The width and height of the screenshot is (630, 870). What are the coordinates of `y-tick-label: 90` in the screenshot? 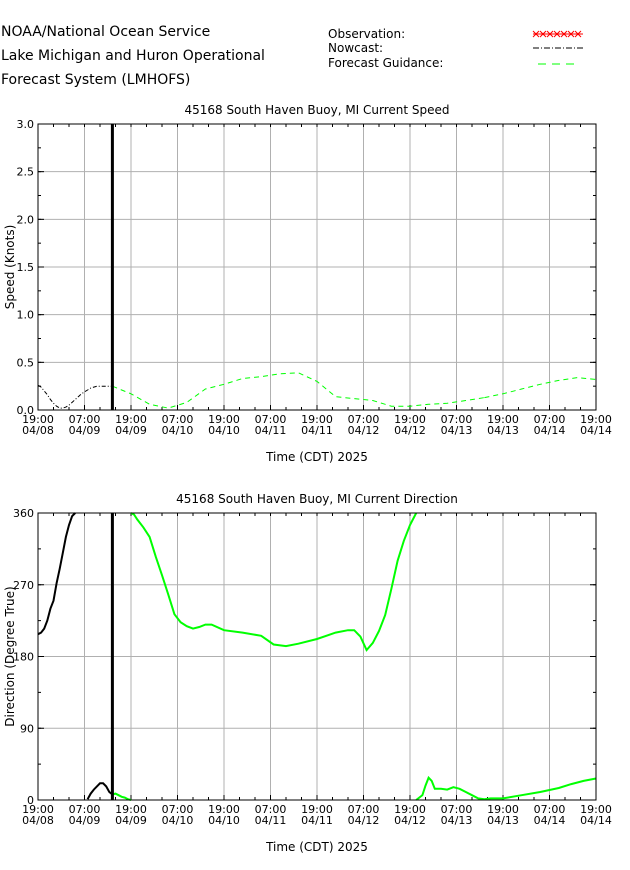 It's located at (27, 728).